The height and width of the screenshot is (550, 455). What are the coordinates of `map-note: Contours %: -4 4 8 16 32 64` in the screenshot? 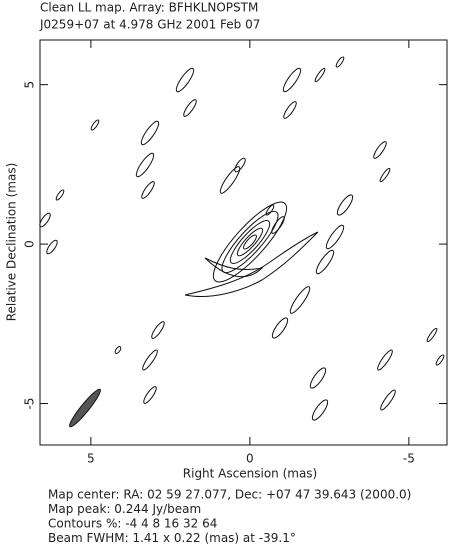 It's located at (132, 524).